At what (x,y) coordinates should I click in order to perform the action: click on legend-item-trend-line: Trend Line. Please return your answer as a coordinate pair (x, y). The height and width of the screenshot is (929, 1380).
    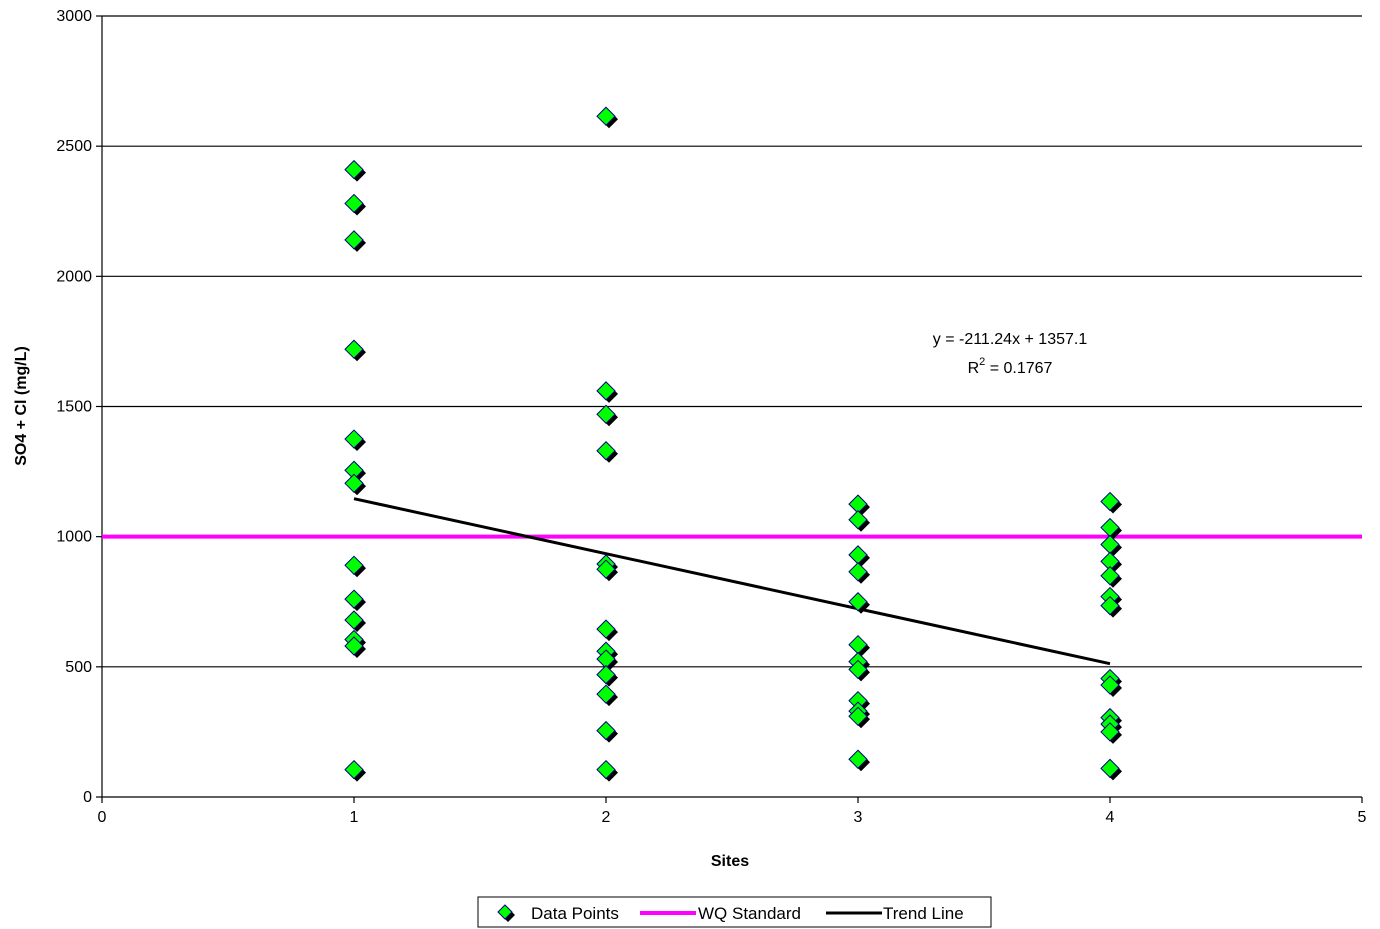
    Looking at the image, I should click on (895, 913).